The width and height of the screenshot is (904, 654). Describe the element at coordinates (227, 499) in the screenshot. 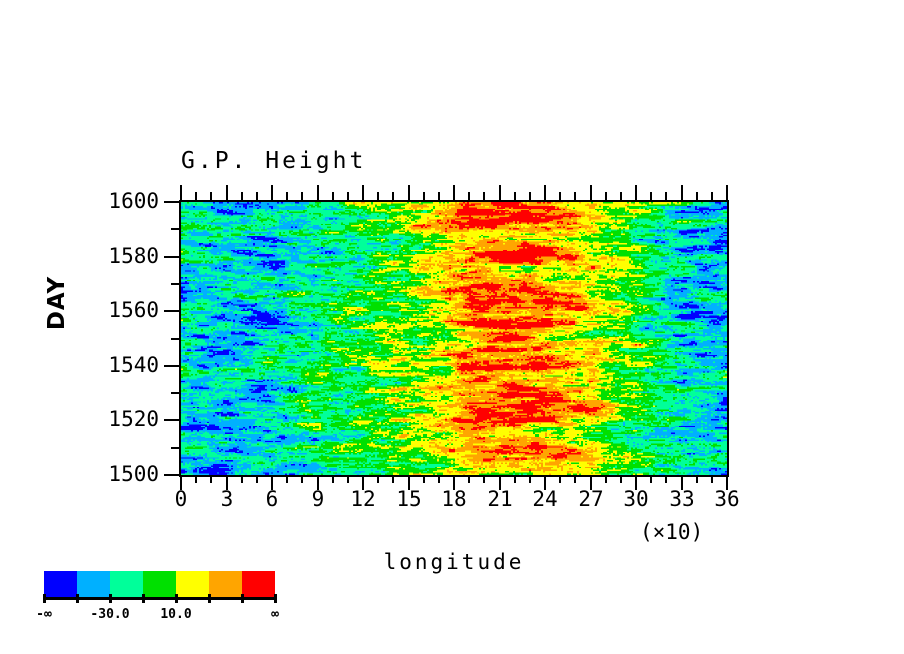

I see `x-axis-tick-label: 3` at that location.